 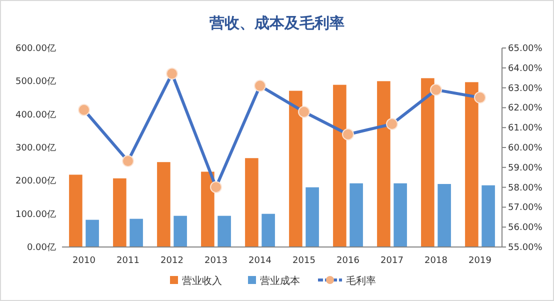 I want to click on y-tick-label: 400.00亿, so click(x=36, y=114).